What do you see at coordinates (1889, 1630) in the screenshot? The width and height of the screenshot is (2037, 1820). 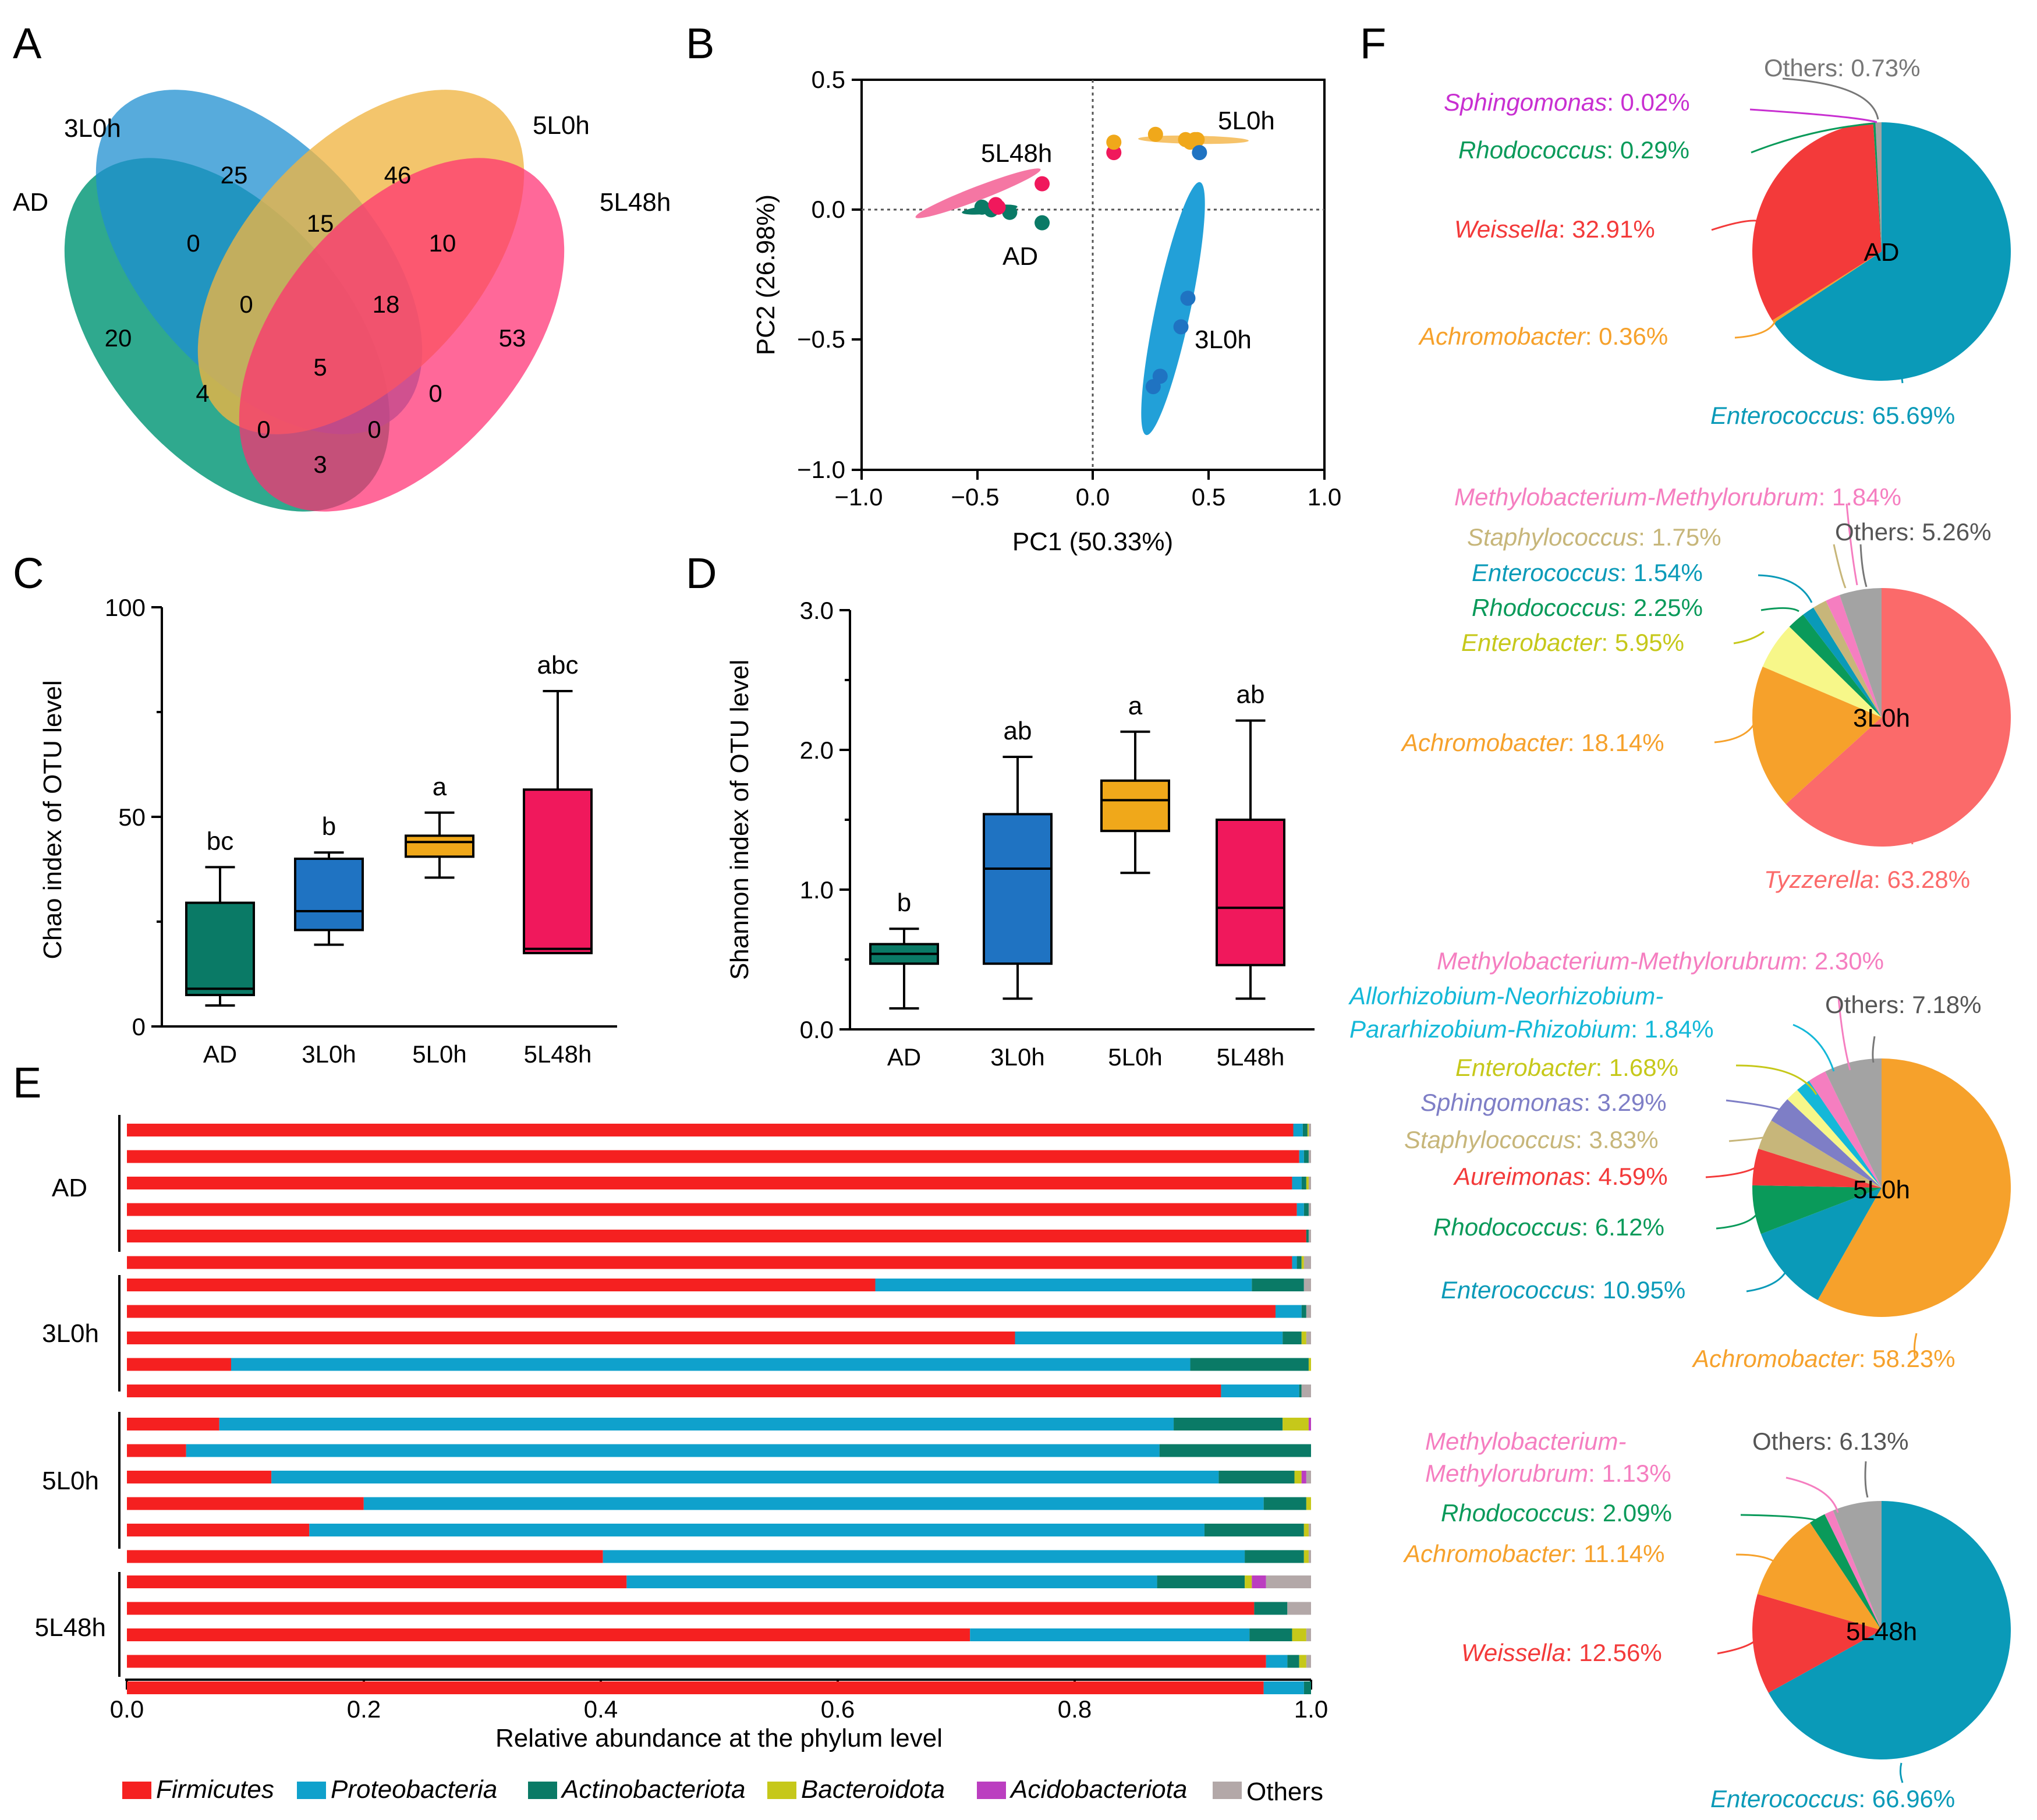 I see `pie-slice-enterococcus` at bounding box center [1889, 1630].